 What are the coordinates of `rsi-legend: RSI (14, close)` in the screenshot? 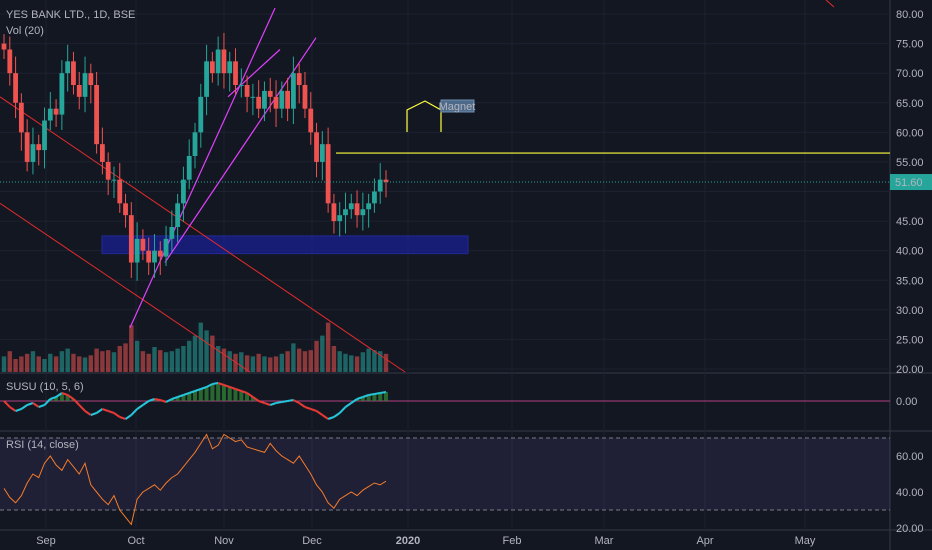 It's located at (42, 445).